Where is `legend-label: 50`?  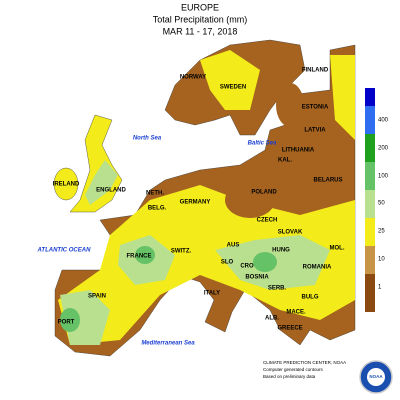
legend-label: 50 is located at coordinates (381, 204).